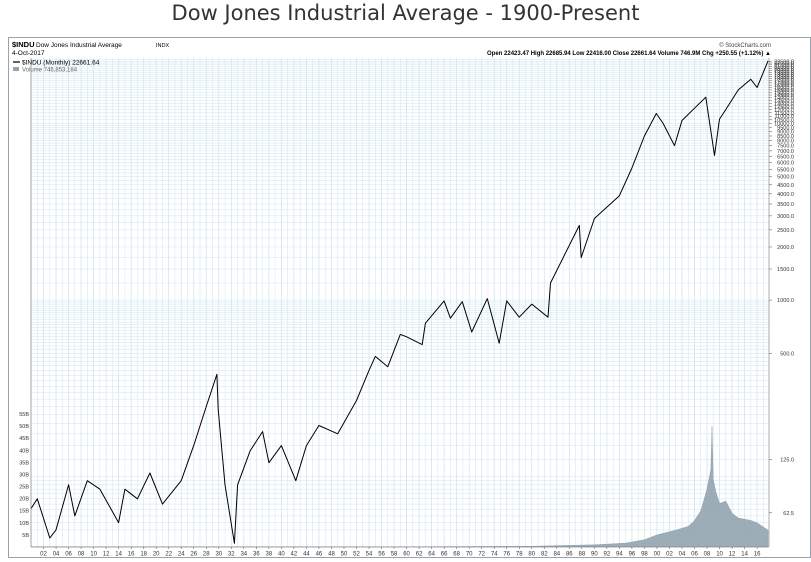 This screenshot has width=811, height=562. I want to click on price-axis-label: 17500.0, so click(784, 82).